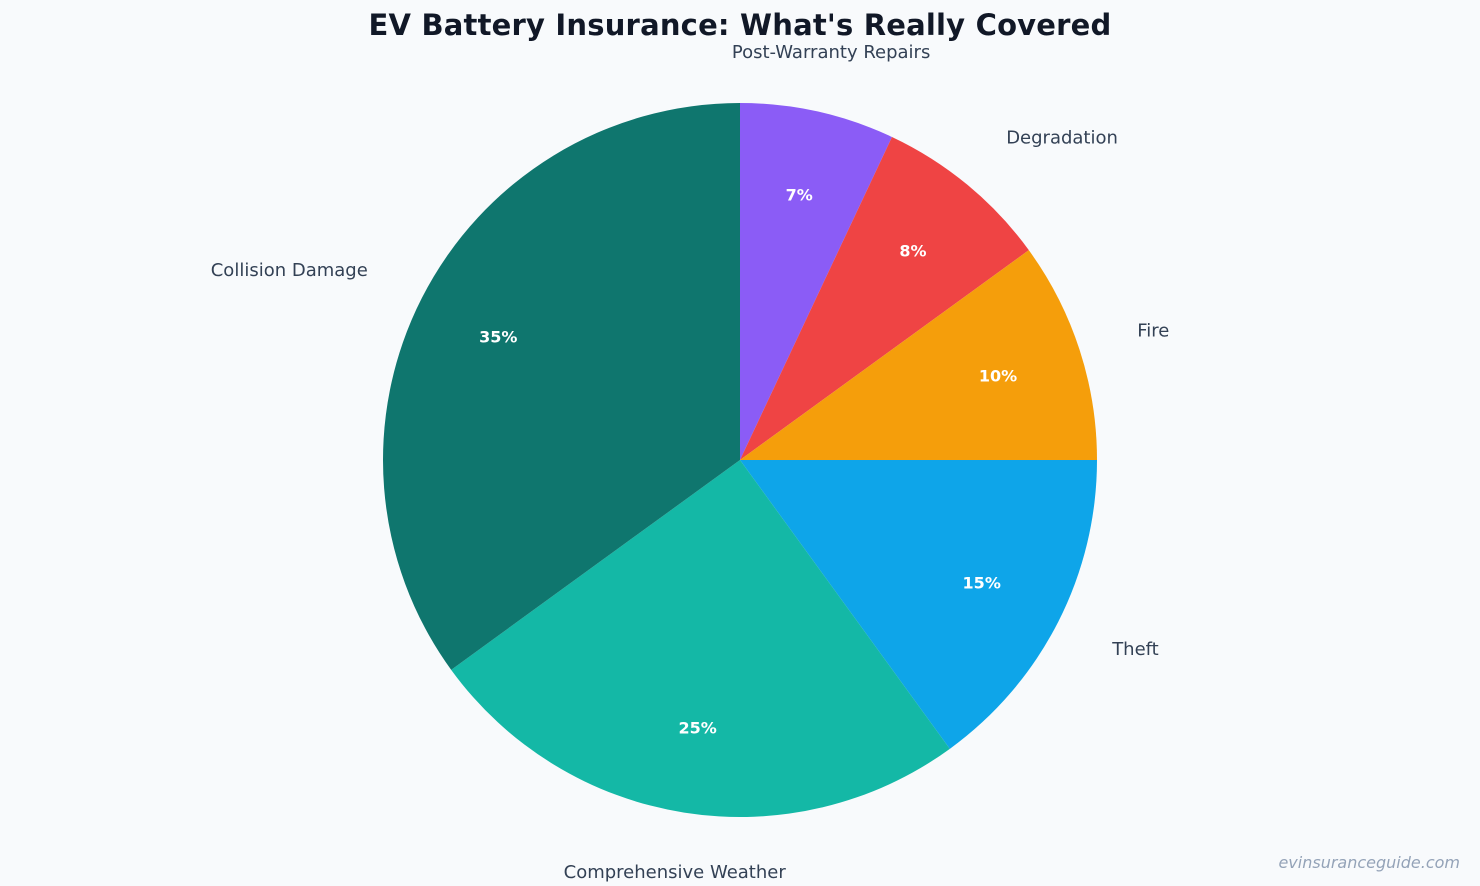 The image size is (1480, 886). I want to click on category-label-post-warranty-repairs: Post-Warranty Repairs, so click(831, 52).